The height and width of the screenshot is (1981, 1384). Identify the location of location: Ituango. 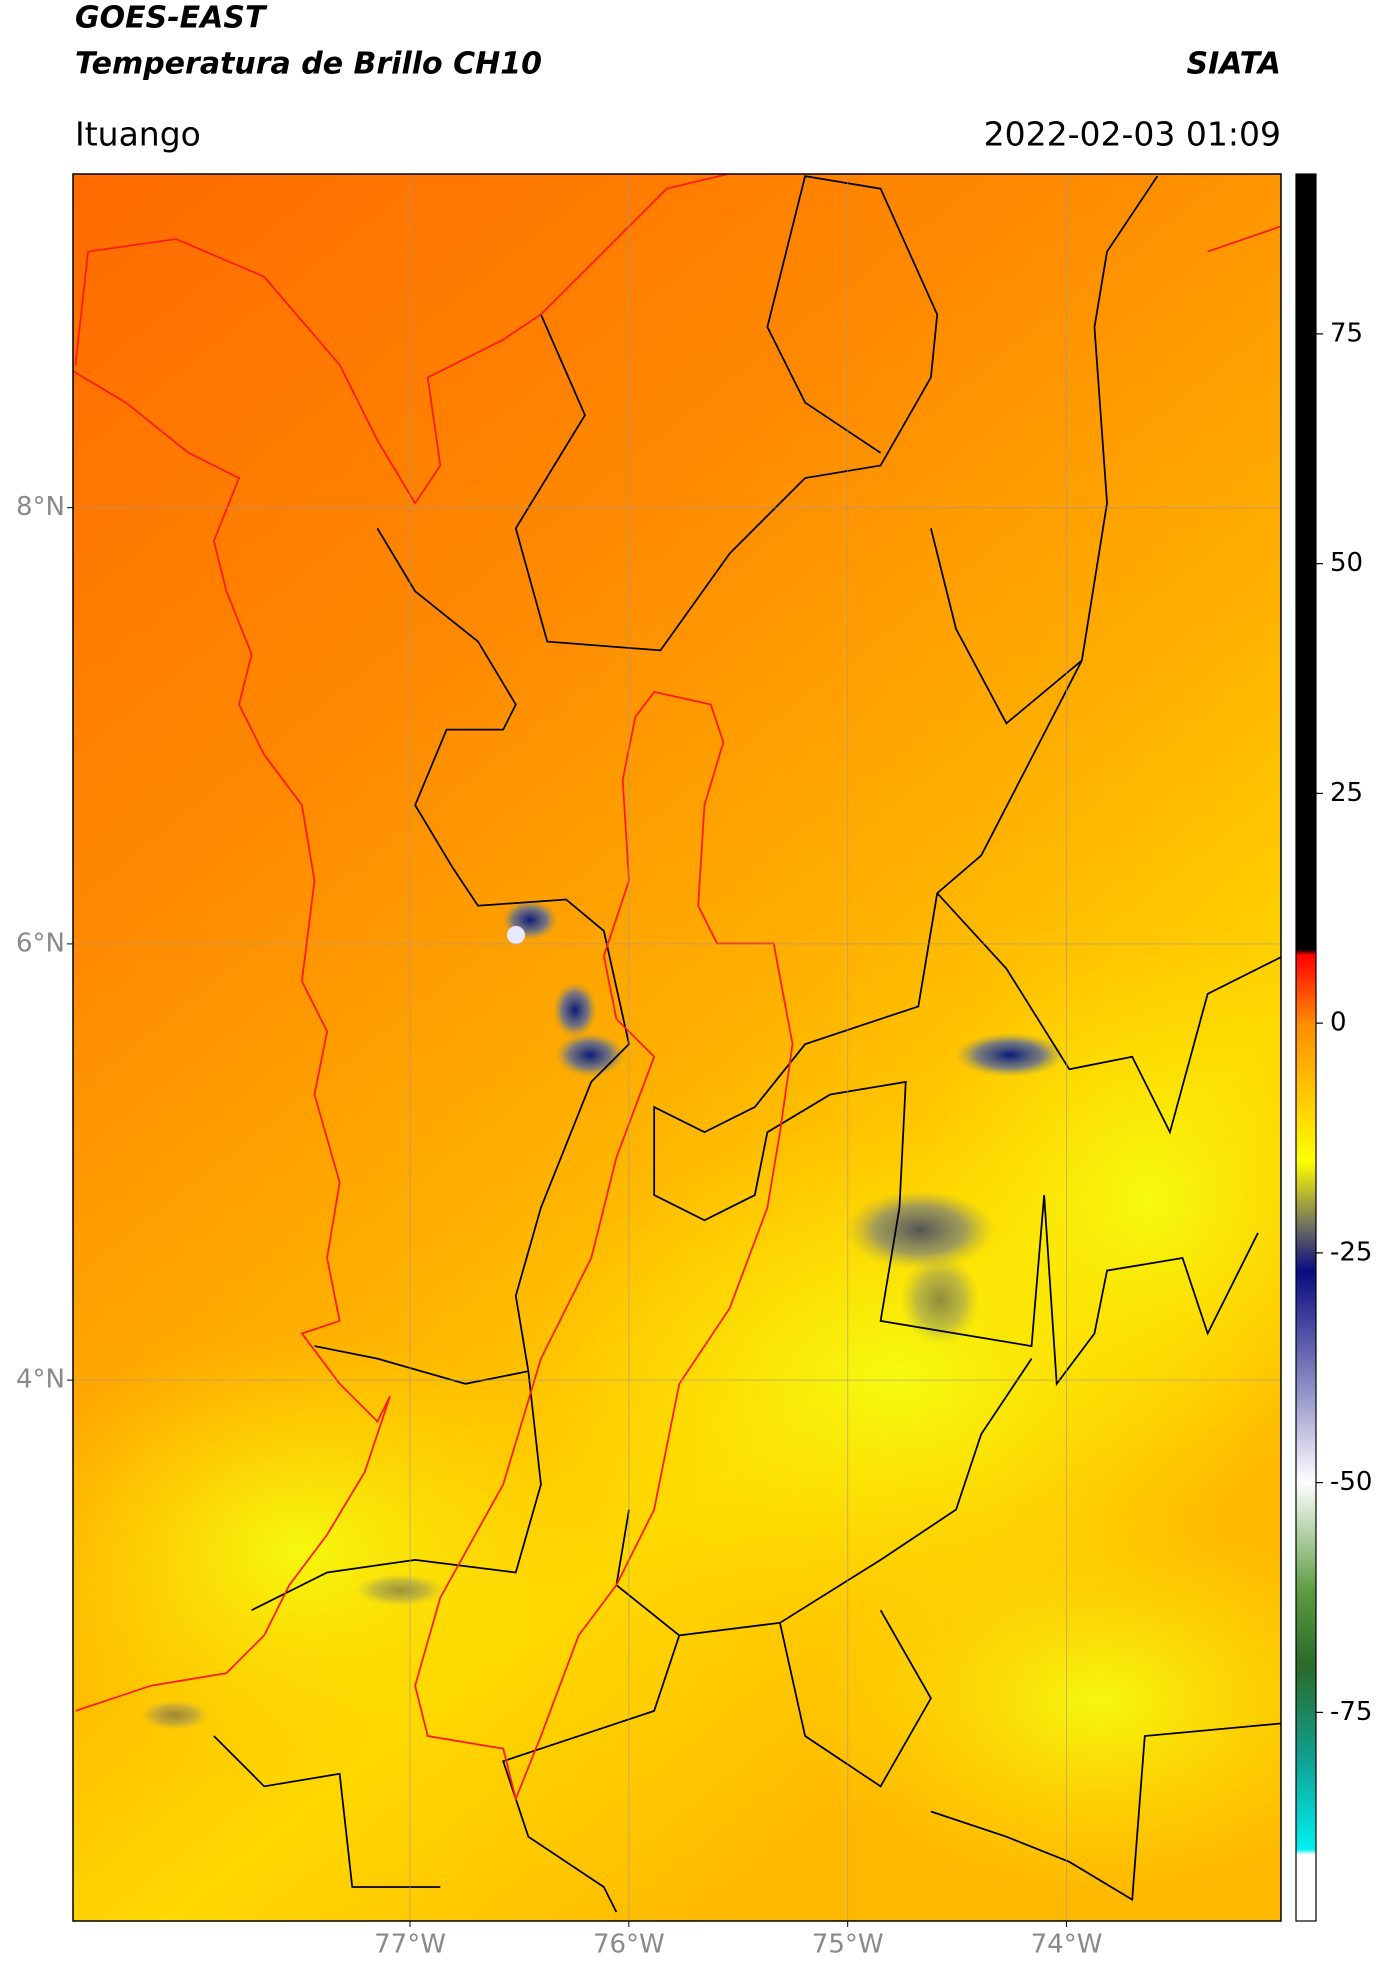
(138, 134).